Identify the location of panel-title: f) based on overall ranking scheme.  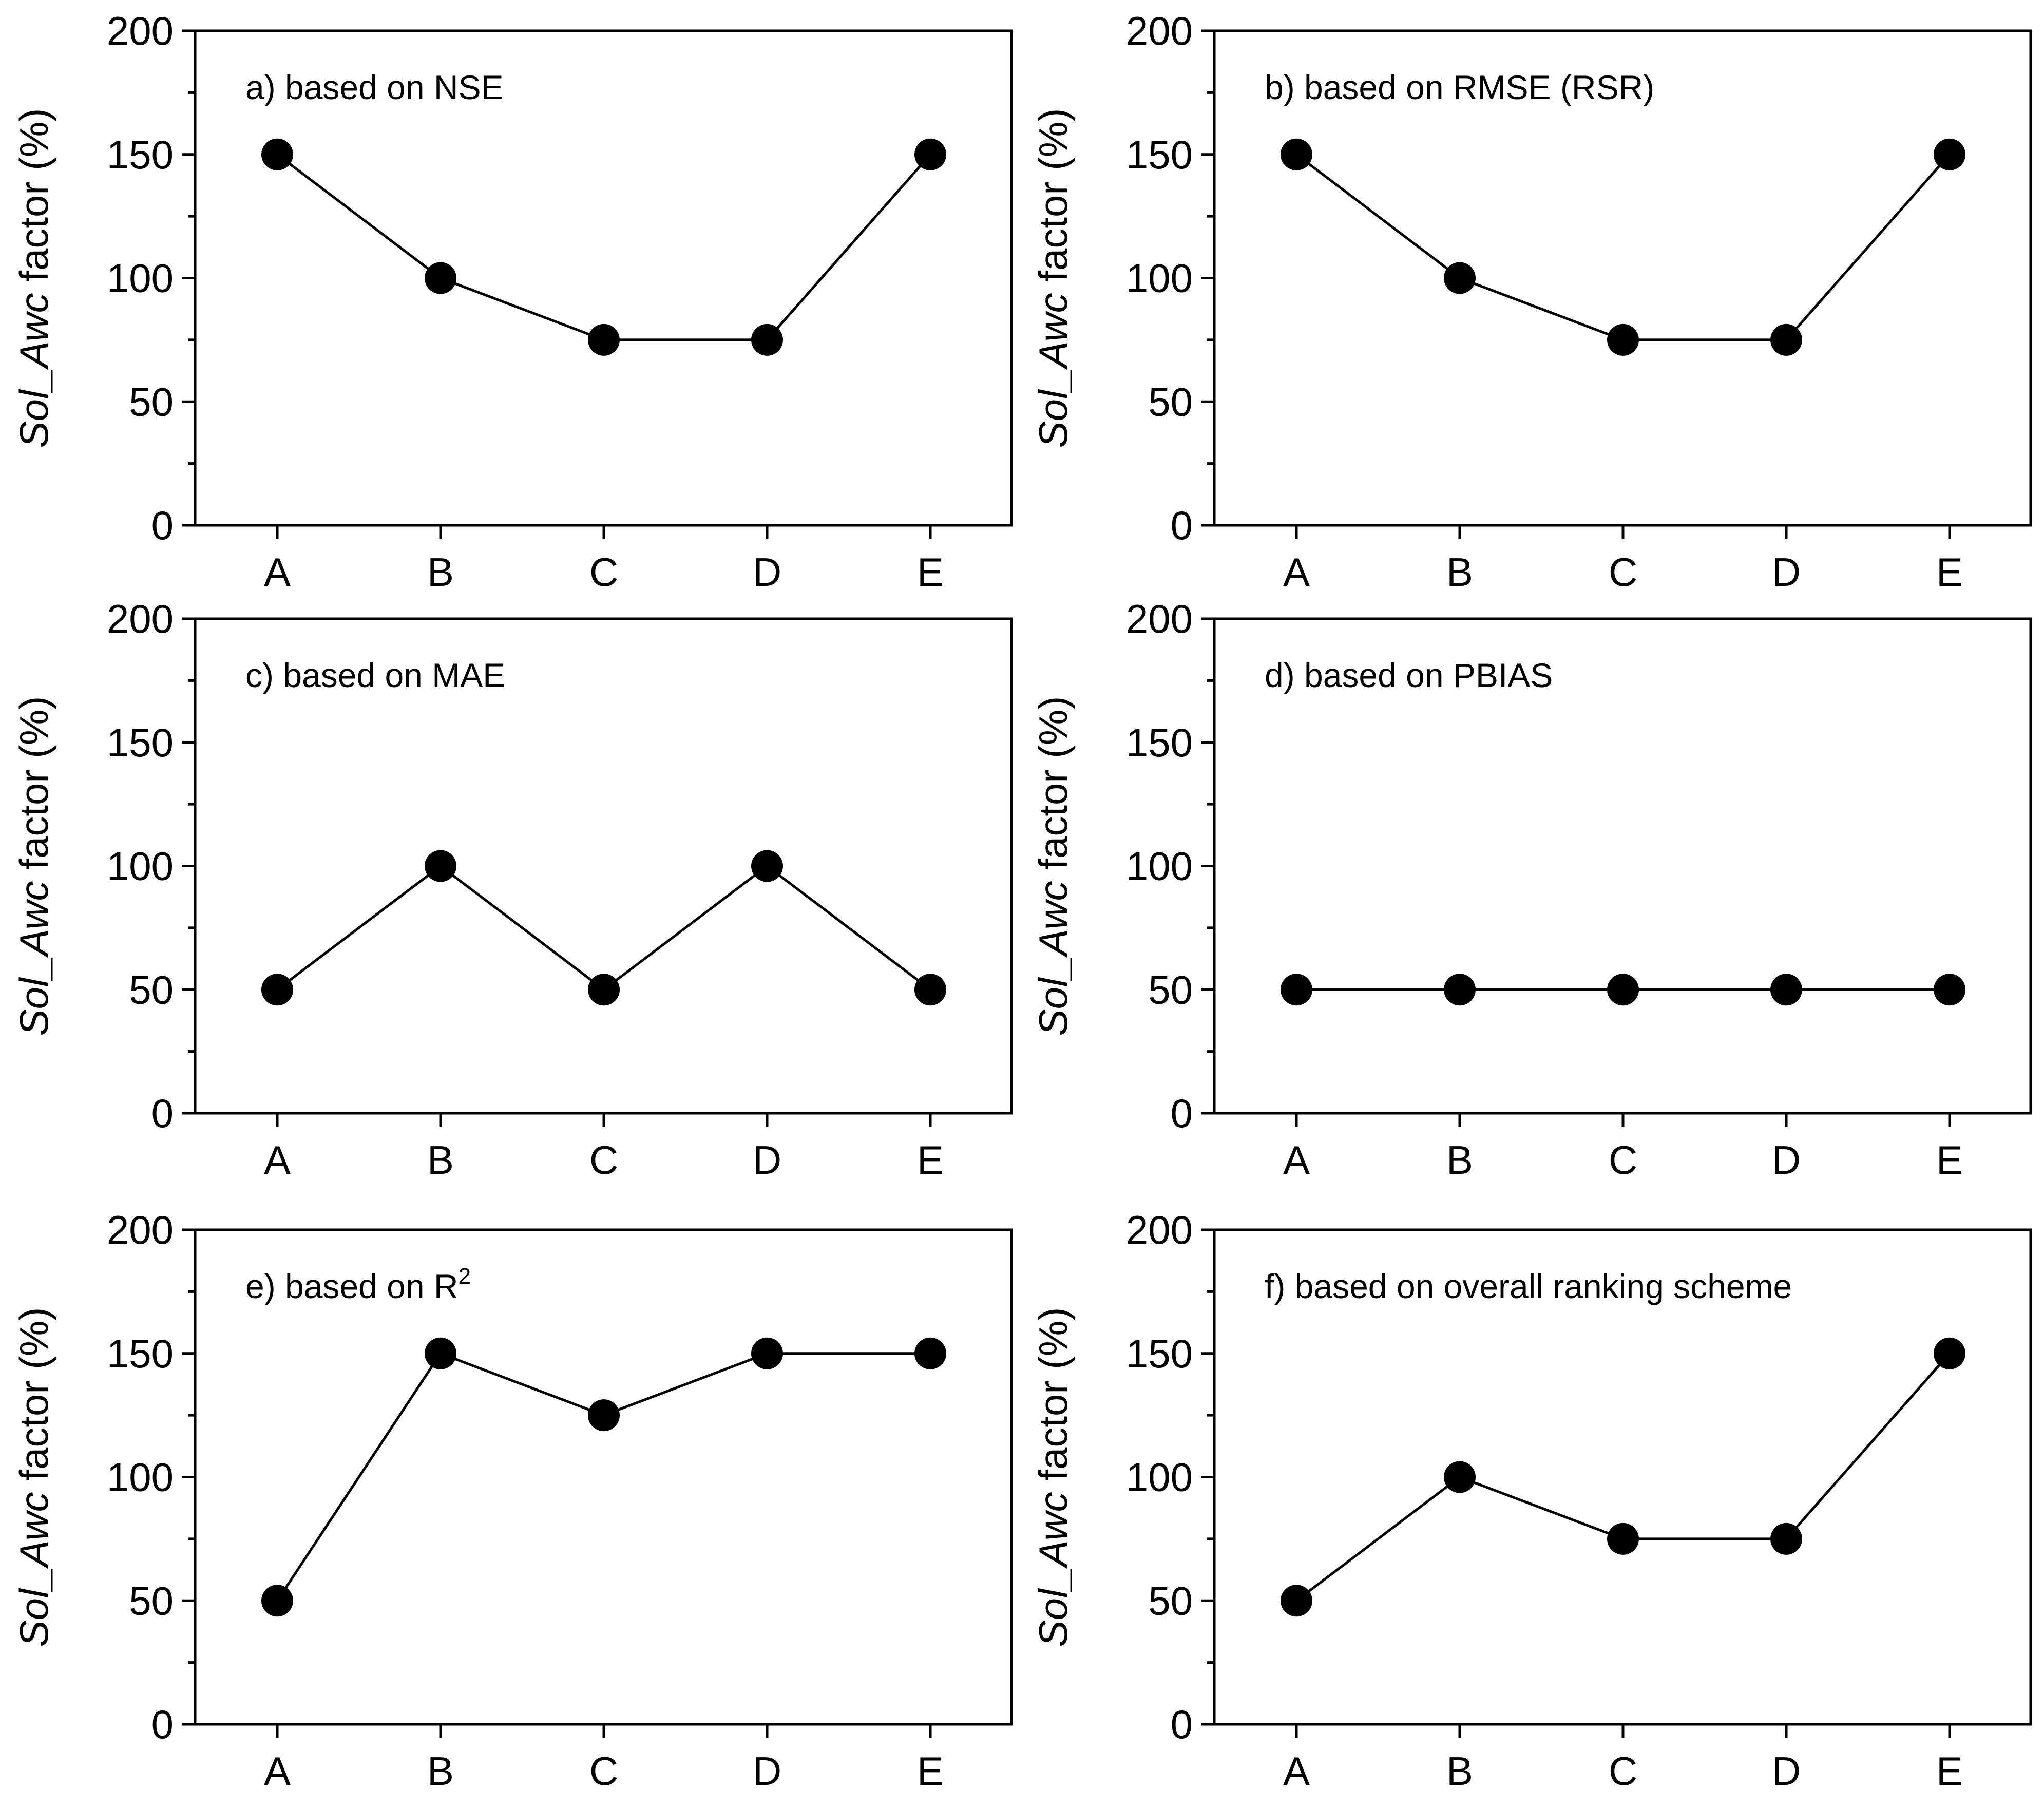
(1528, 1286).